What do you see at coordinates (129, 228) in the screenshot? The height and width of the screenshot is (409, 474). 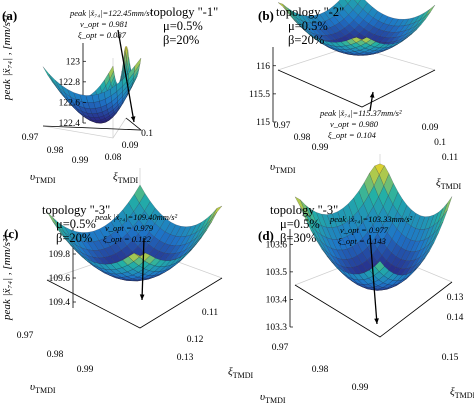 I see `optimum-v-label: ν_opt = 0.979` at bounding box center [129, 228].